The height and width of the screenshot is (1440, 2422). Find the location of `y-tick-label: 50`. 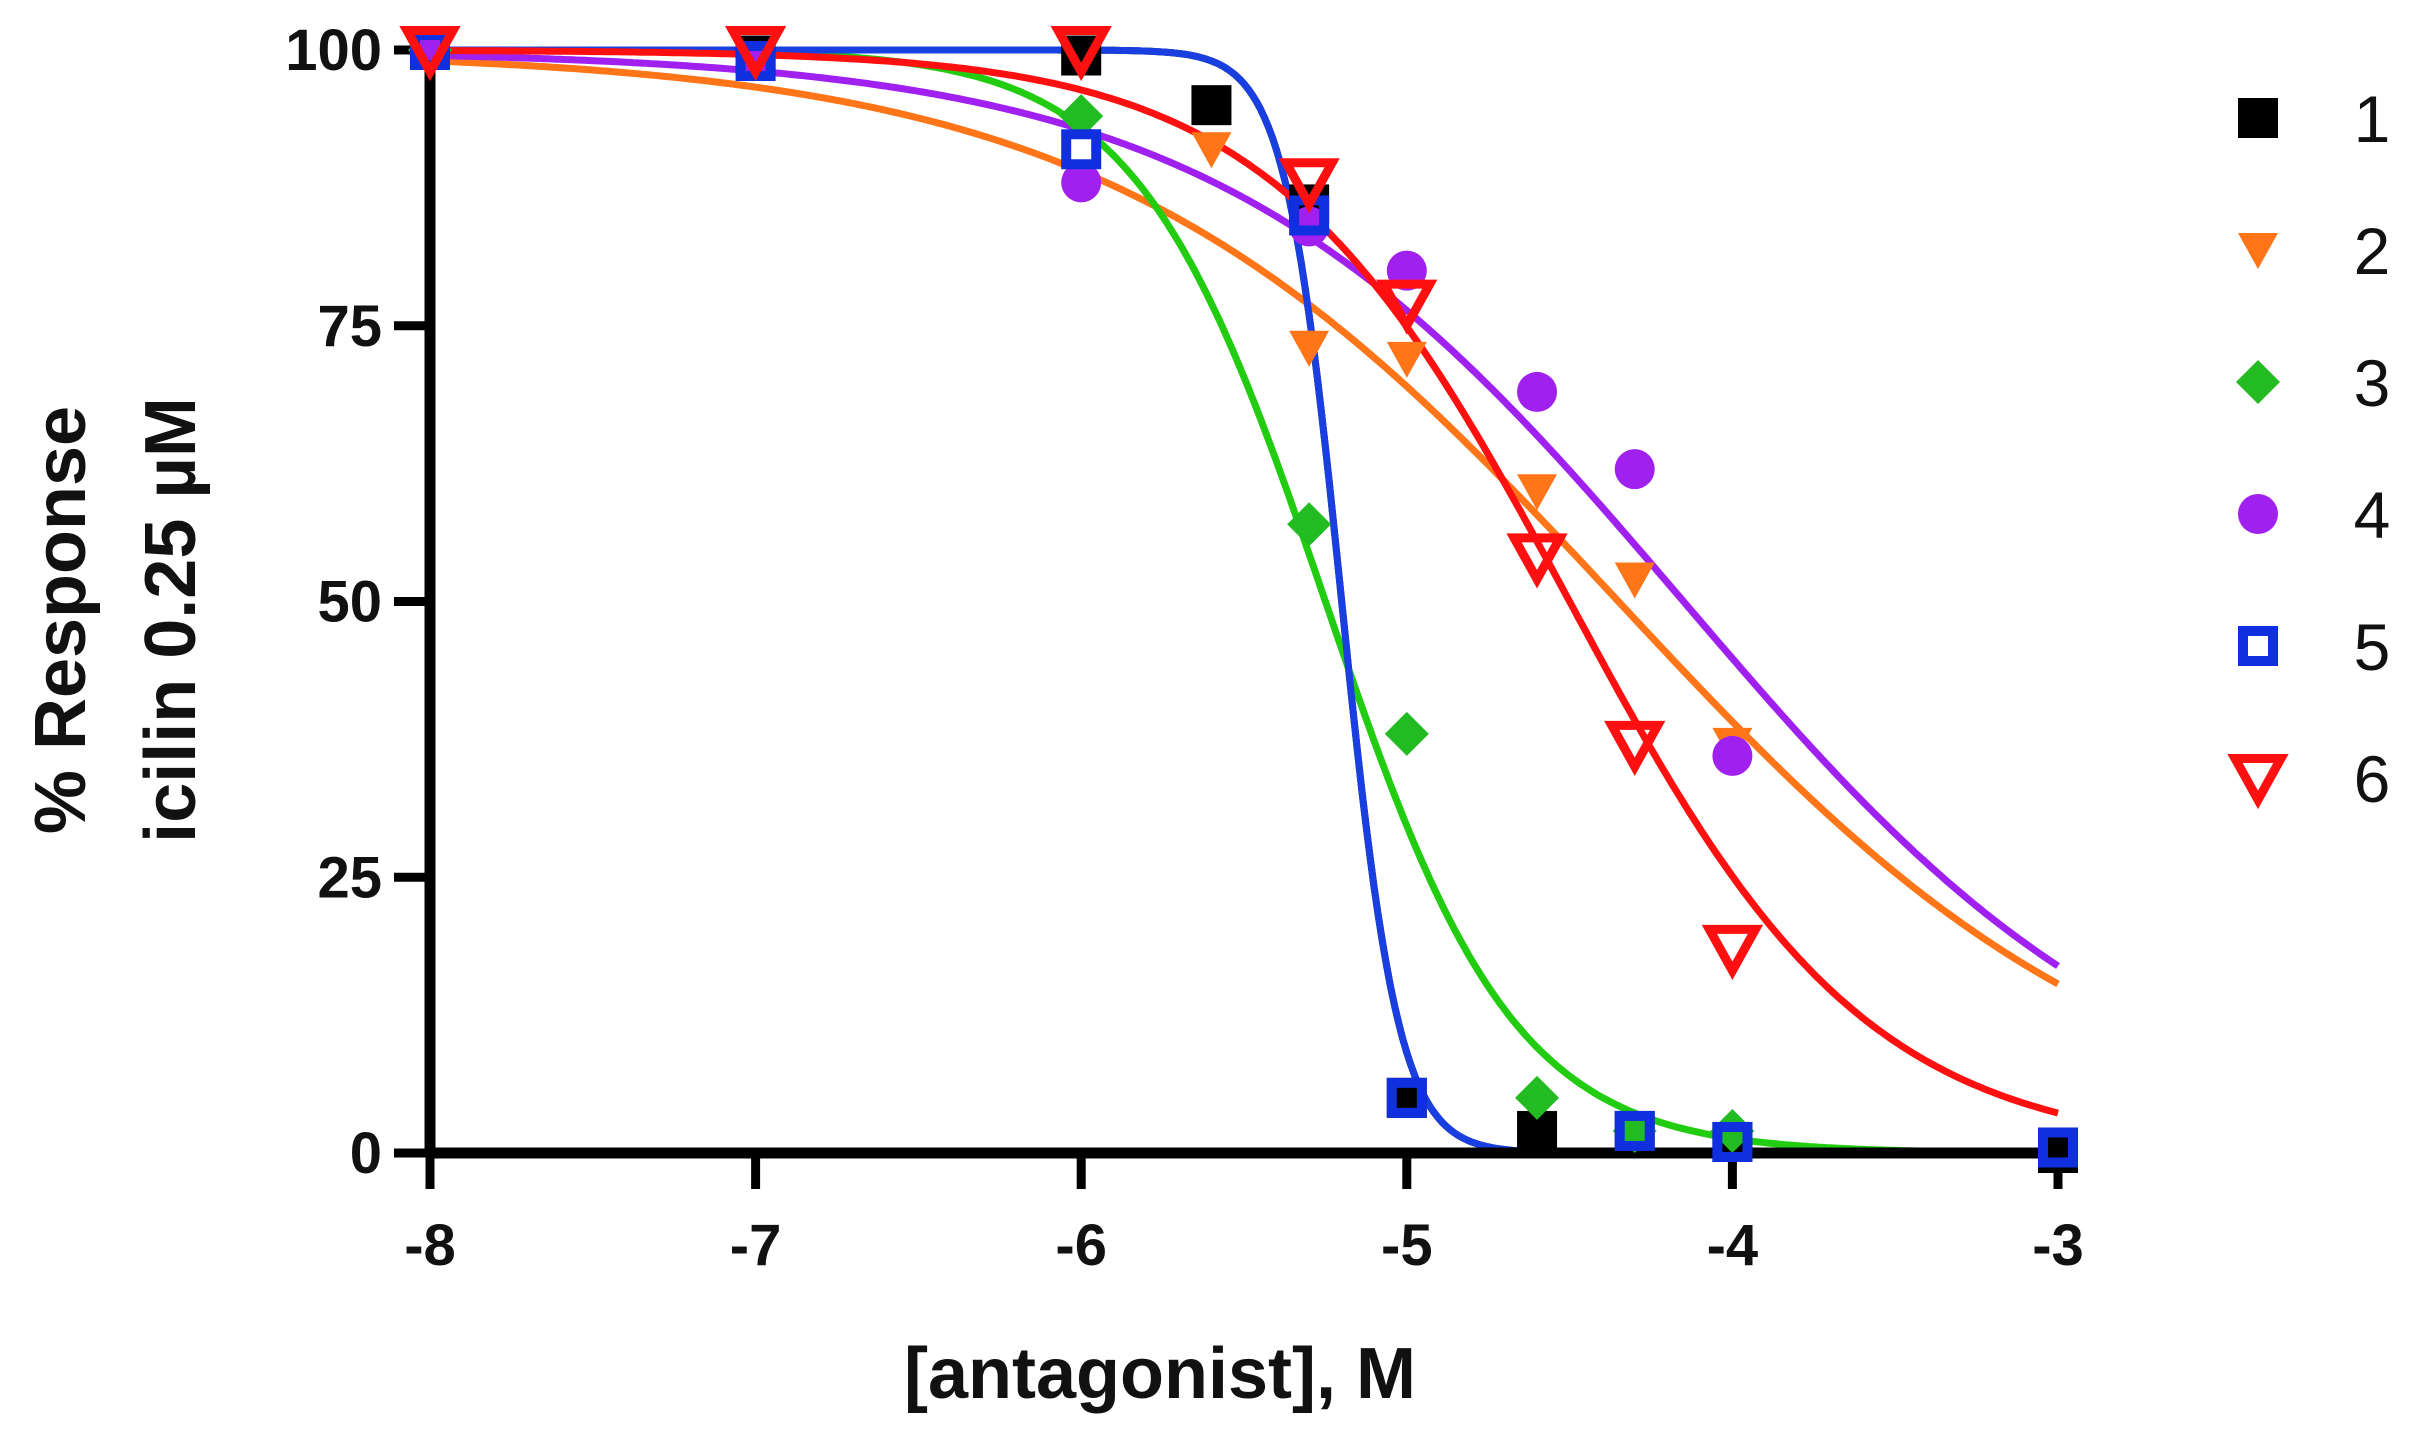

y-tick-label: 50 is located at coordinates (349, 602).